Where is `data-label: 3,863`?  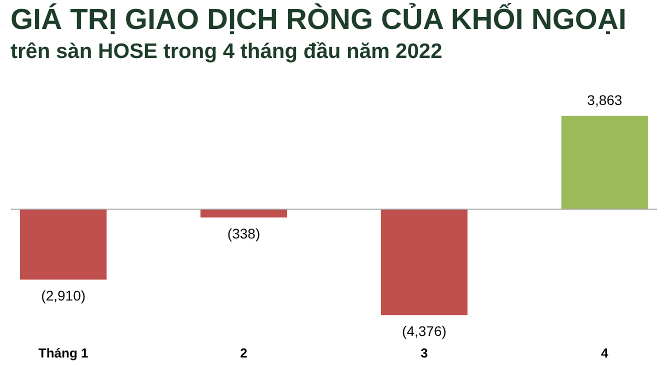 data-label: 3,863 is located at coordinates (604, 100).